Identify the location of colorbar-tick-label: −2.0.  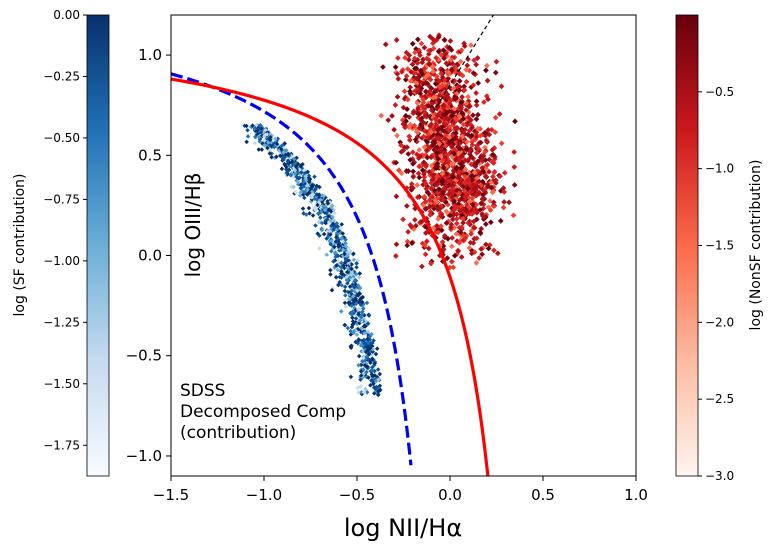
(719, 322).